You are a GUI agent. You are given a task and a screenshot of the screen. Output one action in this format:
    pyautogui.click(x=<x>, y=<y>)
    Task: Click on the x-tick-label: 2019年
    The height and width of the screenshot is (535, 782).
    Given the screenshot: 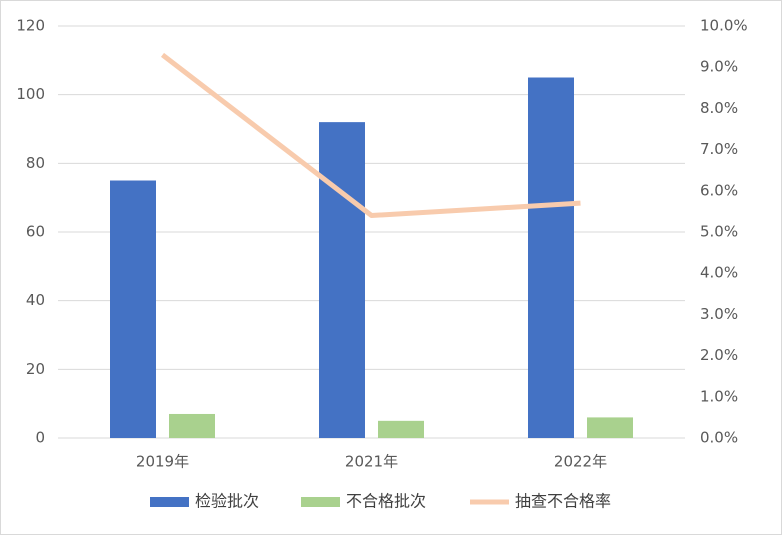 What is the action you would take?
    pyautogui.click(x=162, y=462)
    